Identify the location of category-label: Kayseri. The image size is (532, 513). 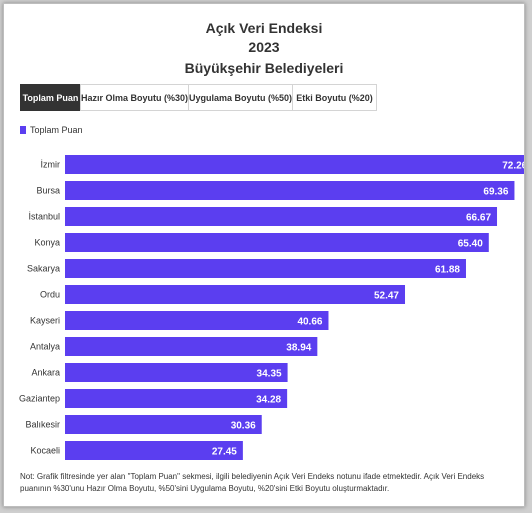
(45, 321).